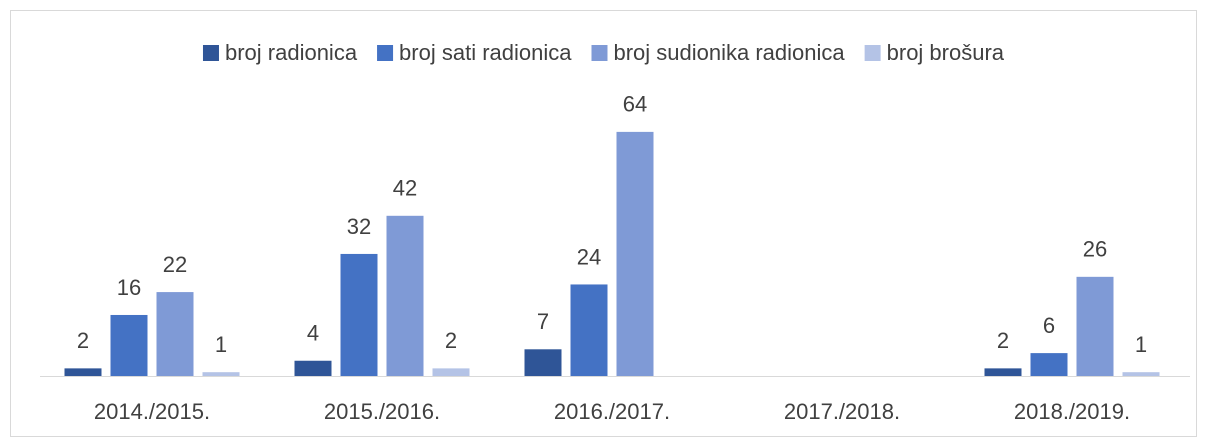  What do you see at coordinates (313, 333) in the screenshot?
I see `data-label: 4` at bounding box center [313, 333].